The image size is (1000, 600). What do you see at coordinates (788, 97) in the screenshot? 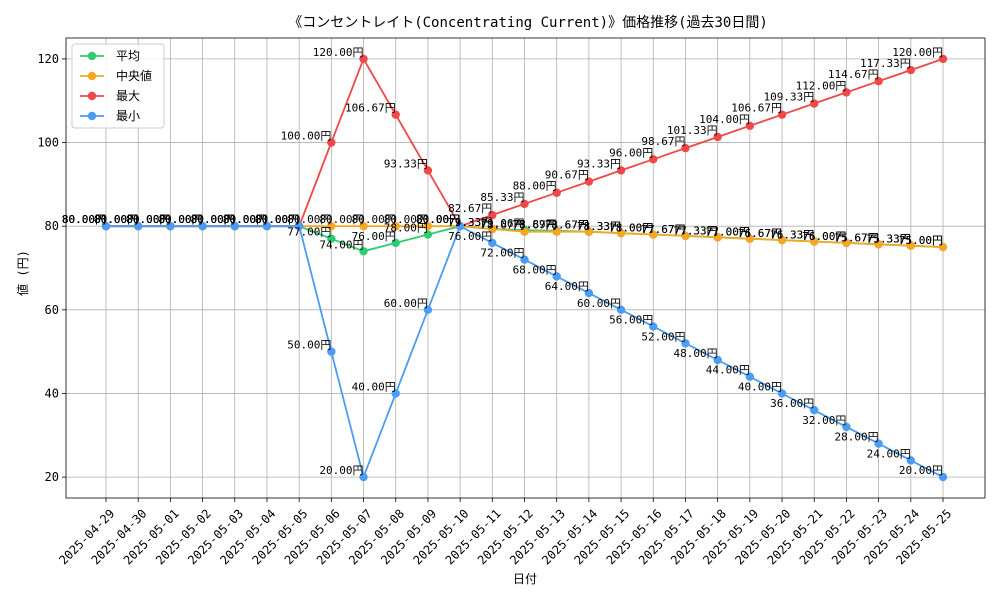
I see `series-2-data-label: 109.33円` at bounding box center [788, 97].